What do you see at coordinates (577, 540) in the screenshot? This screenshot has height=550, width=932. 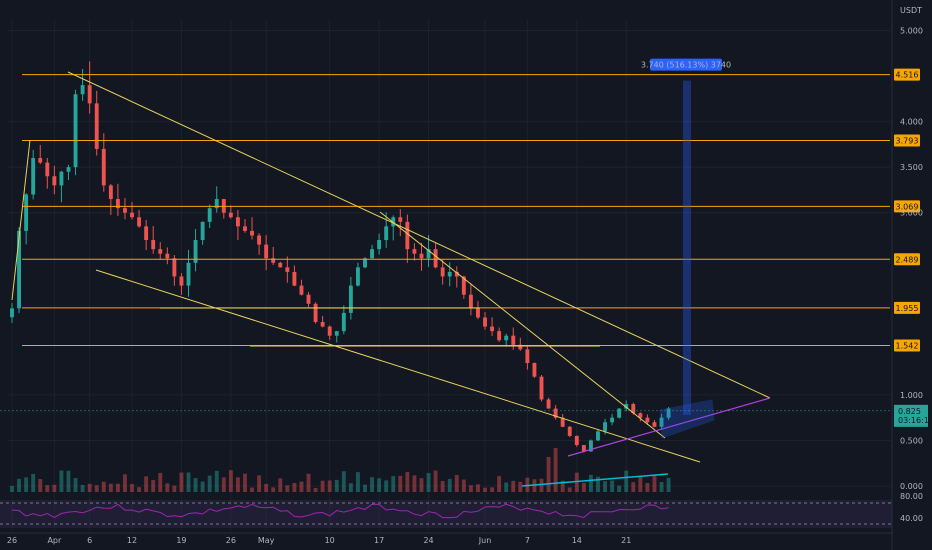 I see `time-tick: 14` at bounding box center [577, 540].